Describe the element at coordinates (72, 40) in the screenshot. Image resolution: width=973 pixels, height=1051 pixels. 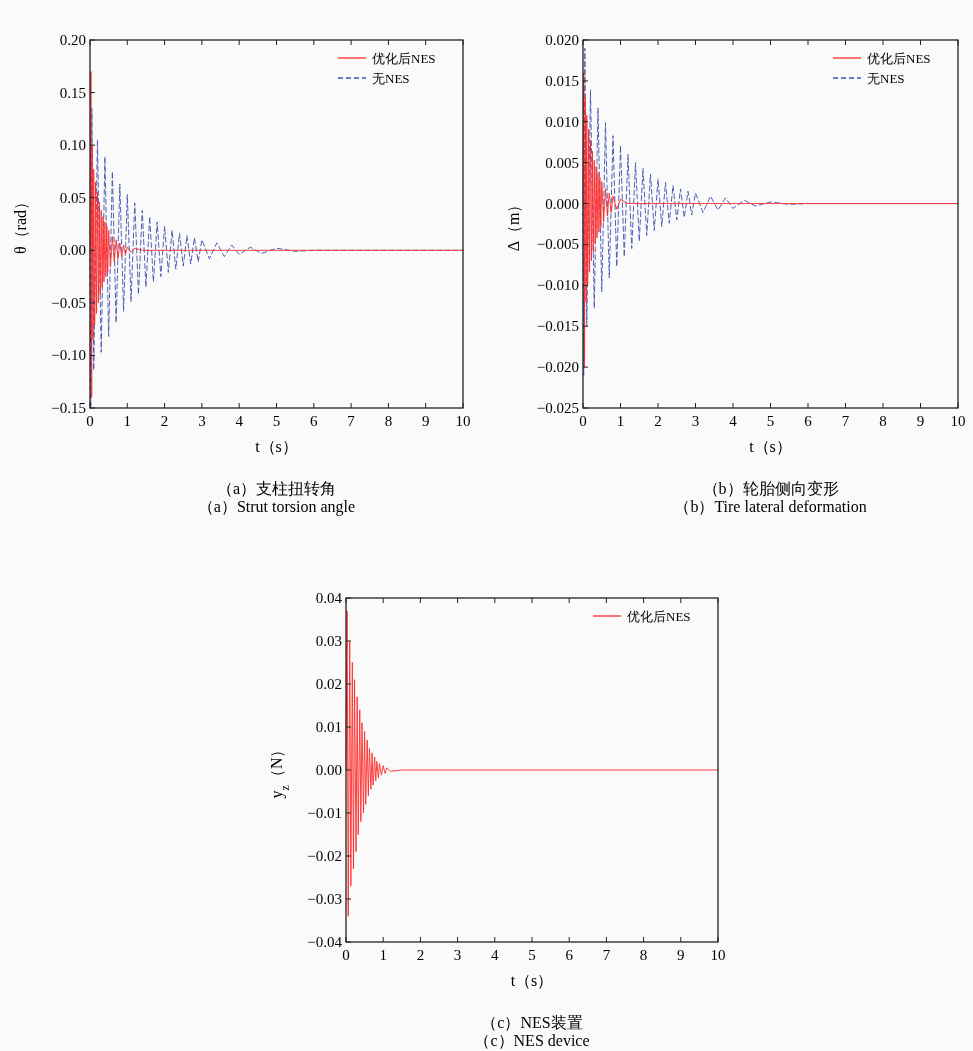
I see `y-tick-label: 0.20` at that location.